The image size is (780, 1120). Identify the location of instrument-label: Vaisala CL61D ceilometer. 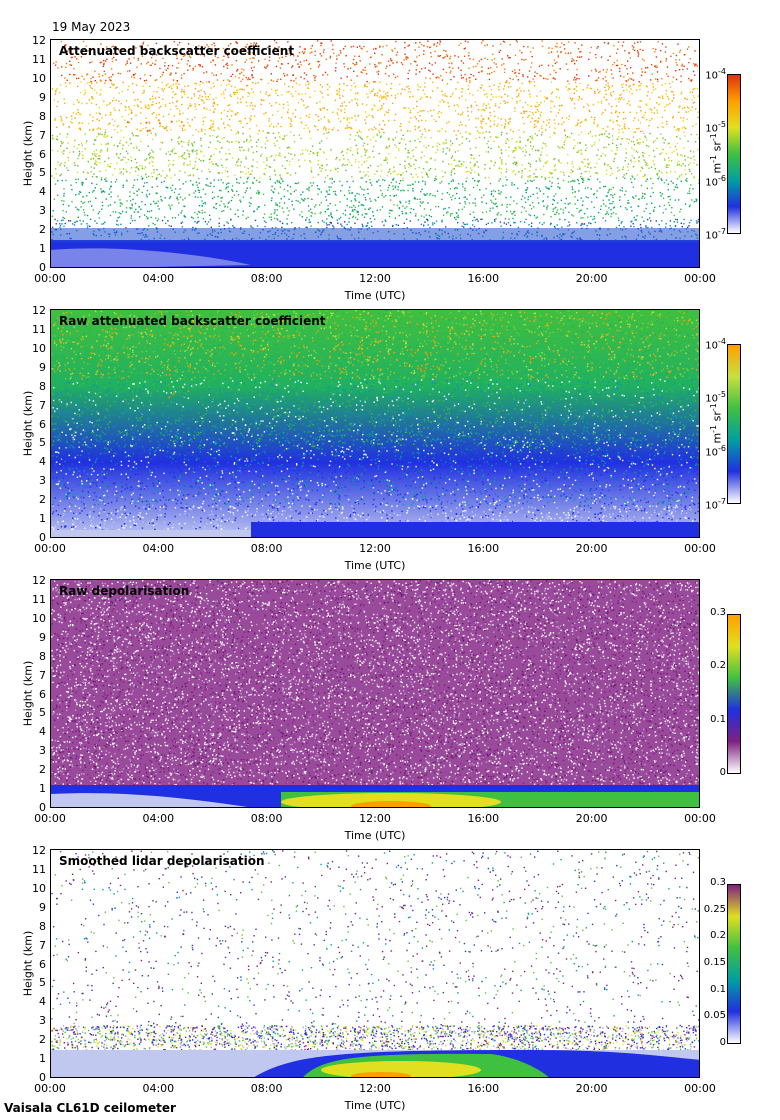
(90, 1108).